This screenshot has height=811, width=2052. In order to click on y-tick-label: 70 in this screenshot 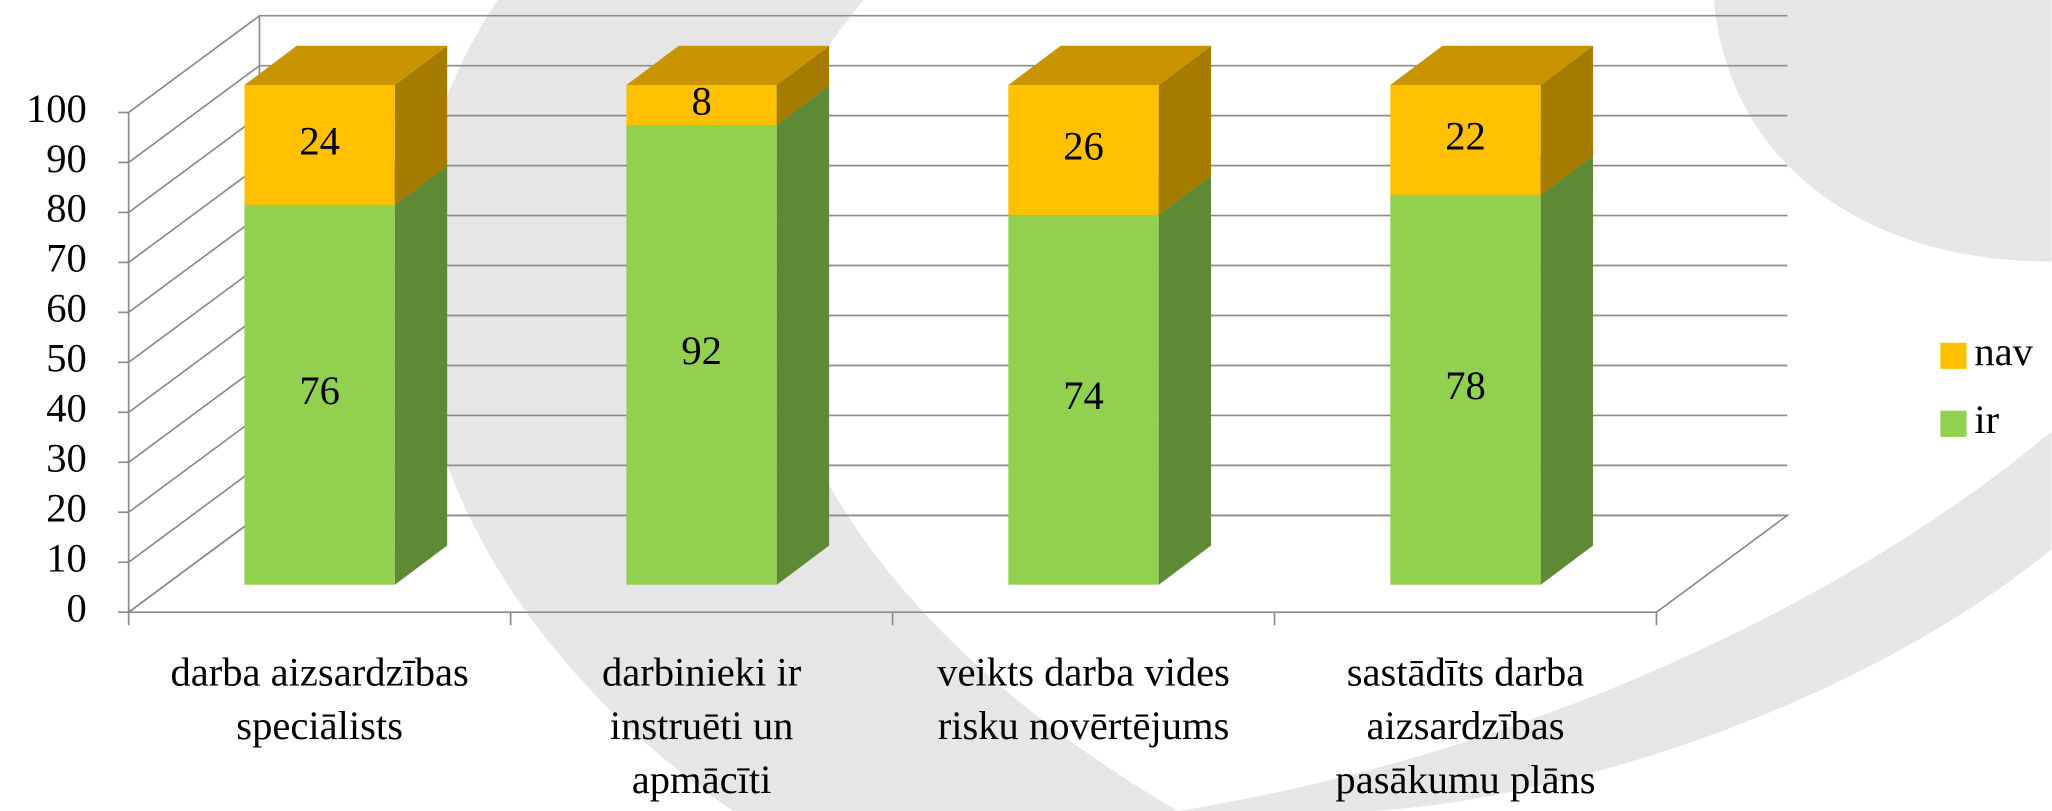, I will do `click(66, 258)`.